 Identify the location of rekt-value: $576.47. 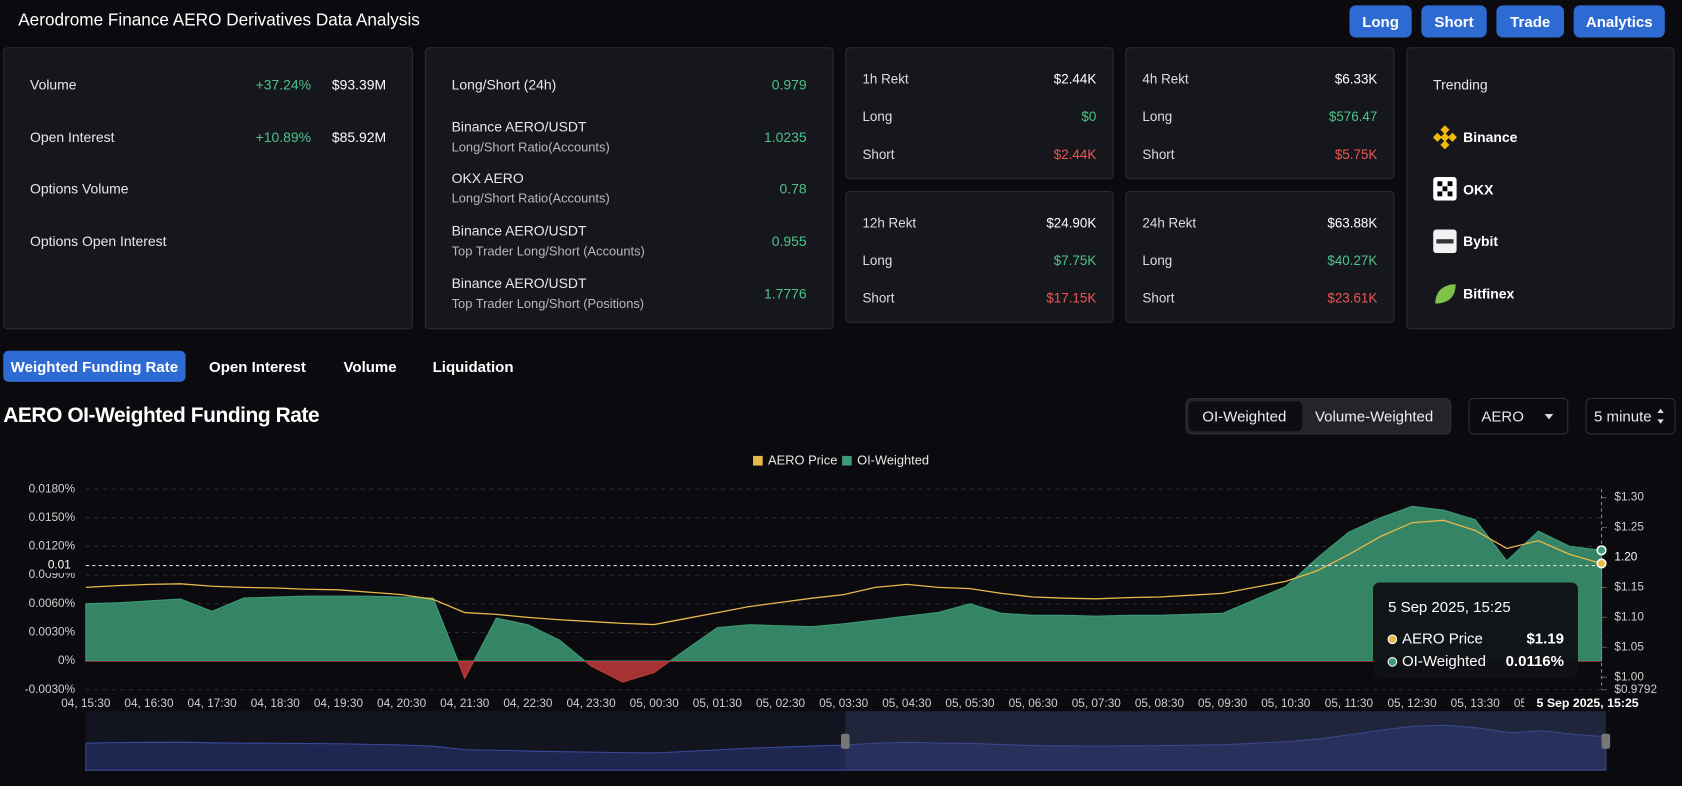
(1353, 116).